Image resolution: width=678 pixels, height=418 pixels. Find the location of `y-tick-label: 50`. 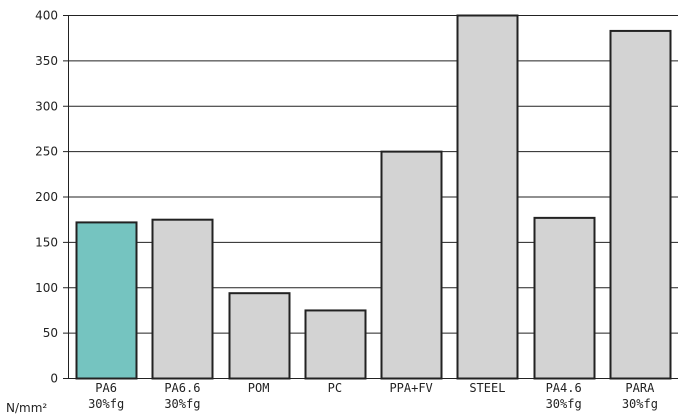

y-tick-label: 50 is located at coordinates (50, 333).